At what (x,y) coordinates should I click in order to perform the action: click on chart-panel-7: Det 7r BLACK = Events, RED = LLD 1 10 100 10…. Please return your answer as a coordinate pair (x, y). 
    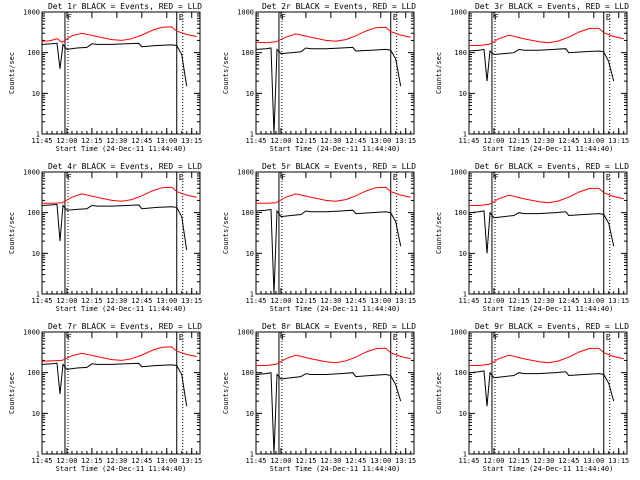
    Looking at the image, I should click on (105, 397).